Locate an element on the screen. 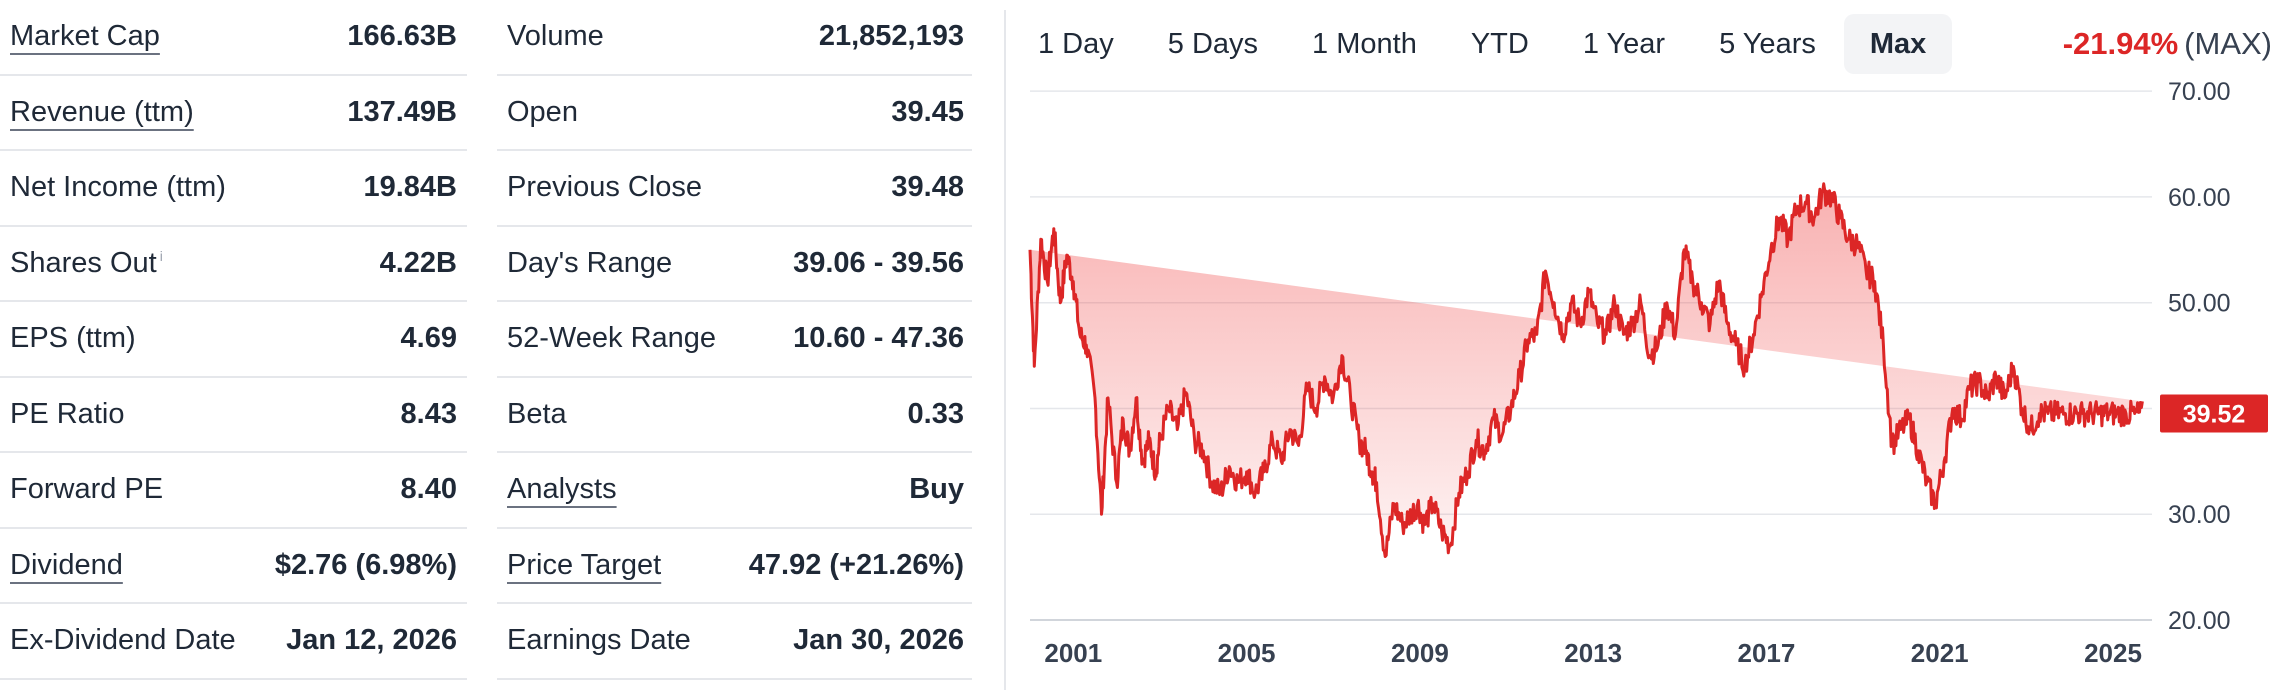  x-tick-label: 2005 is located at coordinates (1247, 653).